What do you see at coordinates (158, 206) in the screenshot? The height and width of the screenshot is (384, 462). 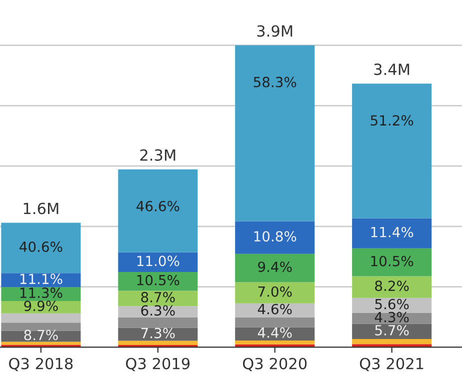 I see `annotation: 46.6%` at bounding box center [158, 206].